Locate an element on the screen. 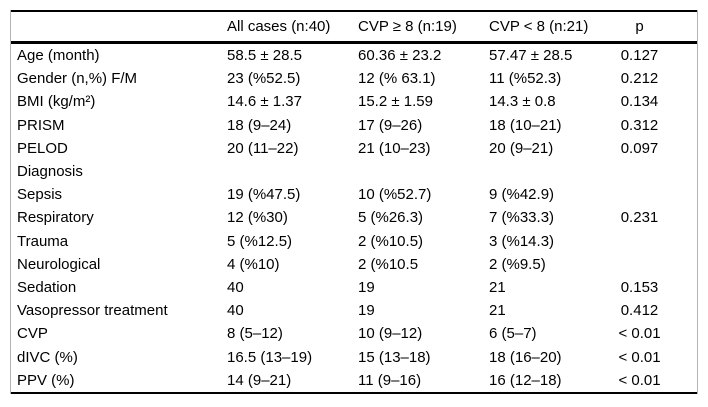 Image resolution: width=708 pixels, height=407 pixels. column-header-all-cases: All cases (n:40) is located at coordinates (279, 26).